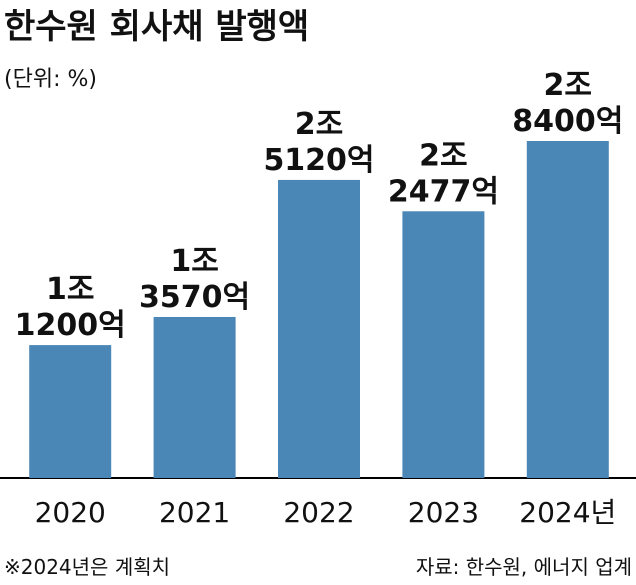 The height and width of the screenshot is (585, 636). Describe the element at coordinates (70, 512) in the screenshot. I see `x-tick-label: 2020` at that location.